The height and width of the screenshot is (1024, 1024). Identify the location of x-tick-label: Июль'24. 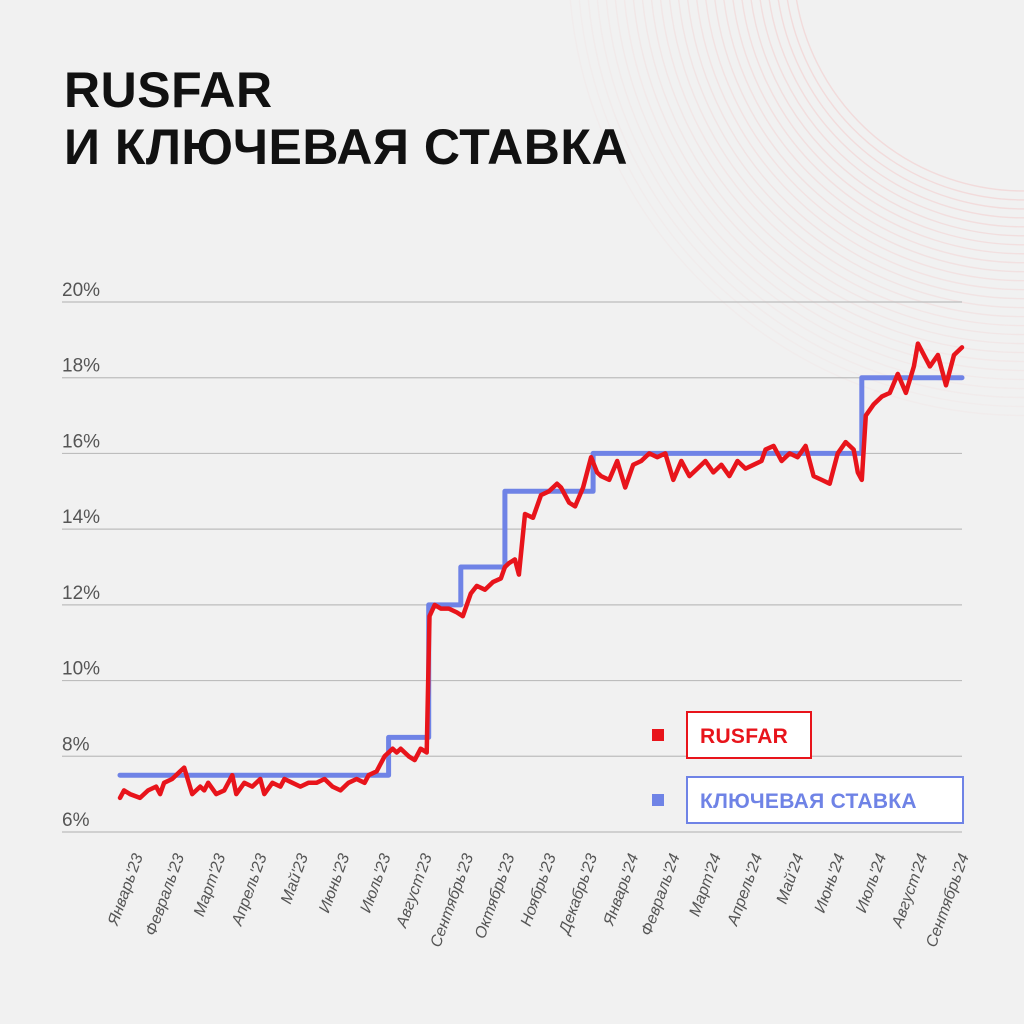
(871, 883).